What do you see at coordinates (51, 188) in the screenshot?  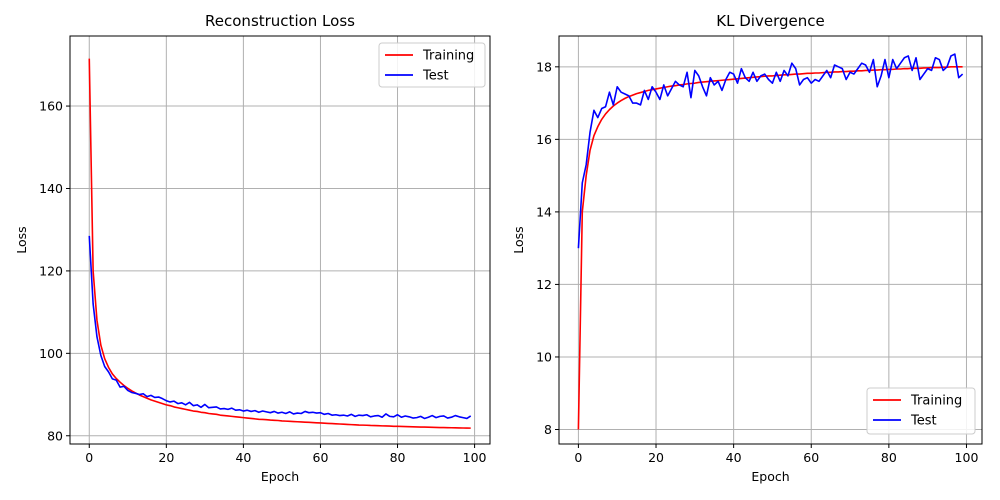 I see `y-tick-label: 140` at bounding box center [51, 188].